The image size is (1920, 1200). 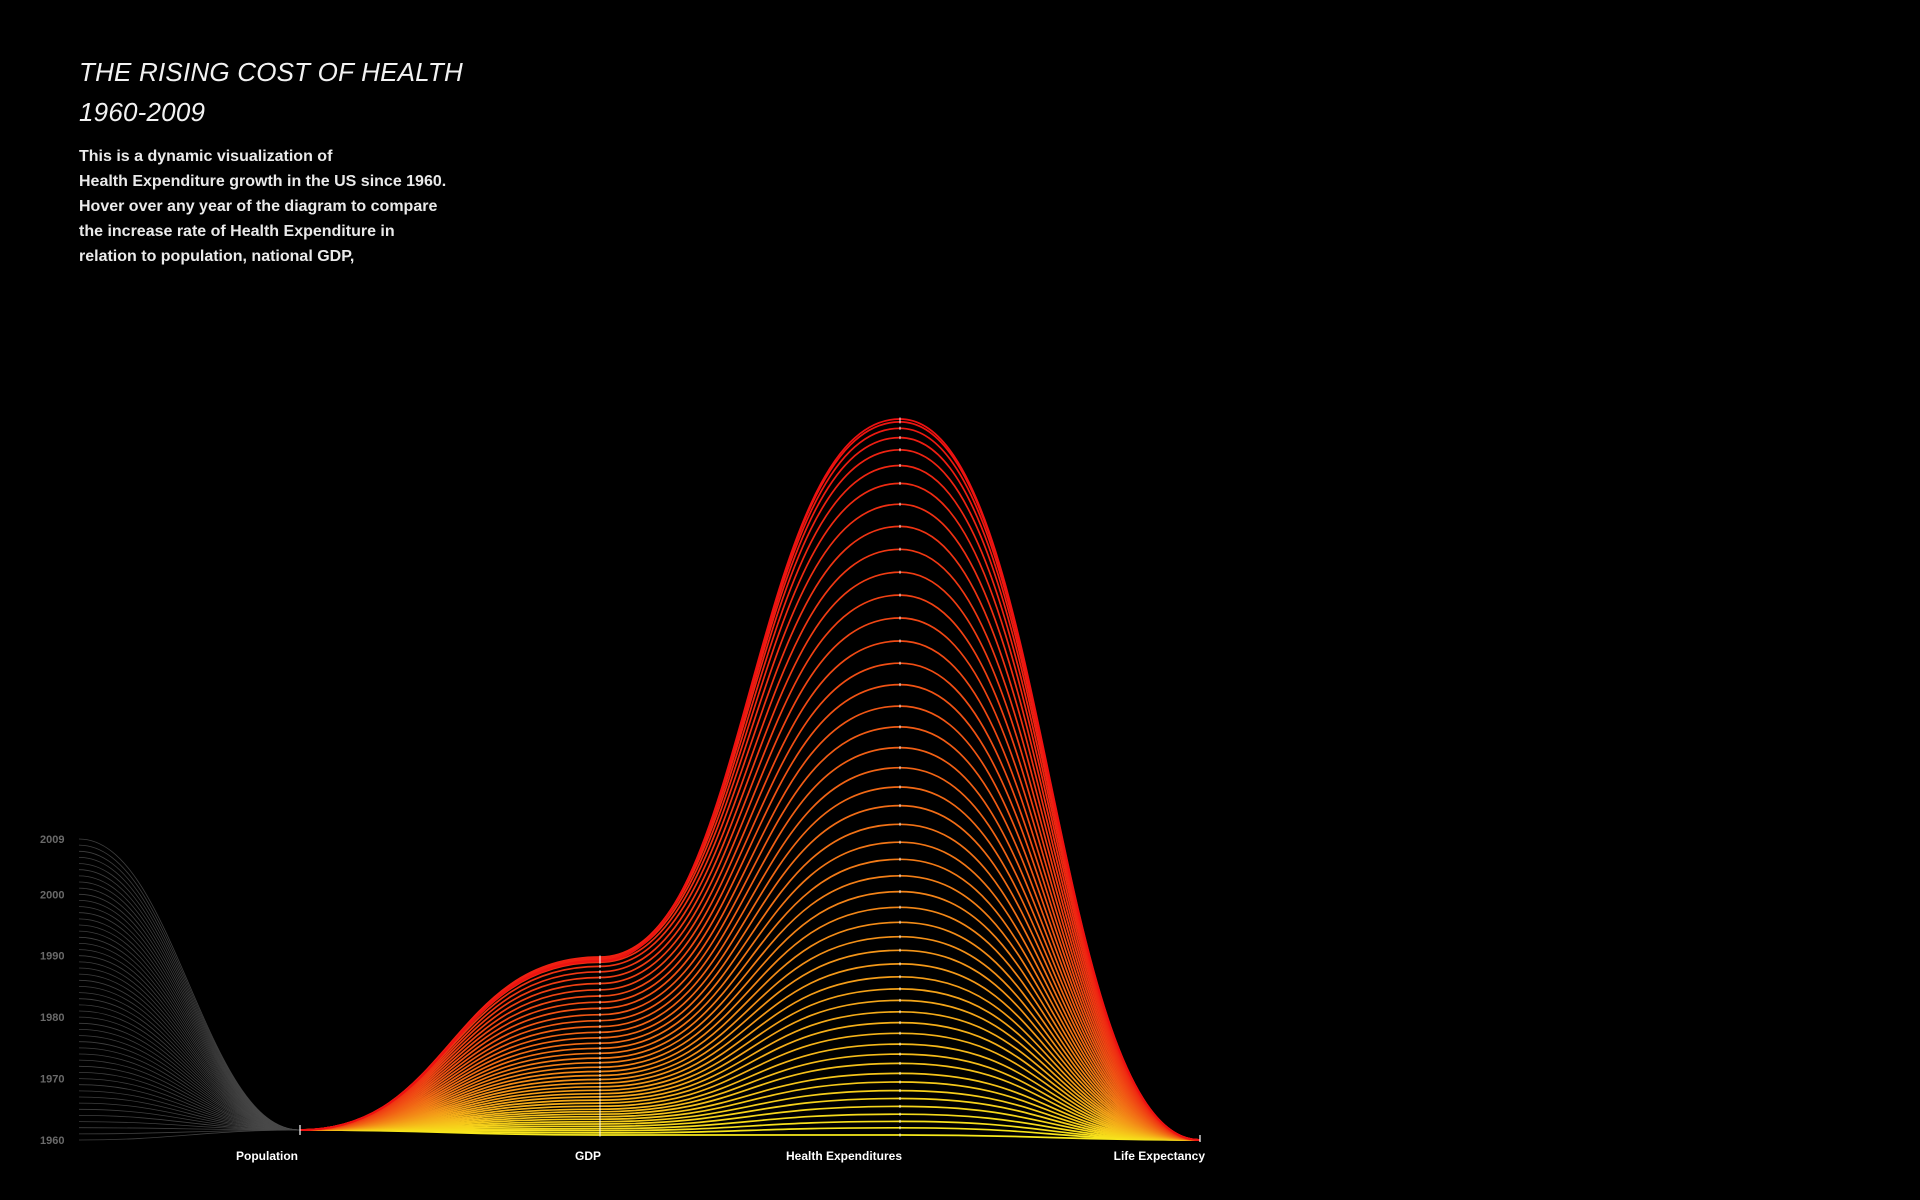 I want to click on year-line-1978, so click(x=750, y=1052).